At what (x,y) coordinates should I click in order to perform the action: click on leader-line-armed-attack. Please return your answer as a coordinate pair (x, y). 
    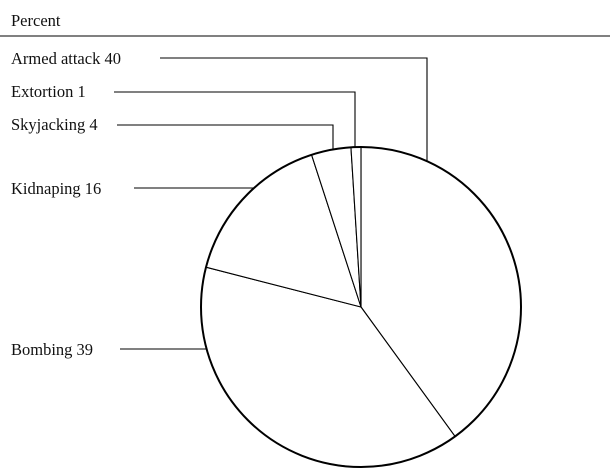
    Looking at the image, I should click on (294, 109).